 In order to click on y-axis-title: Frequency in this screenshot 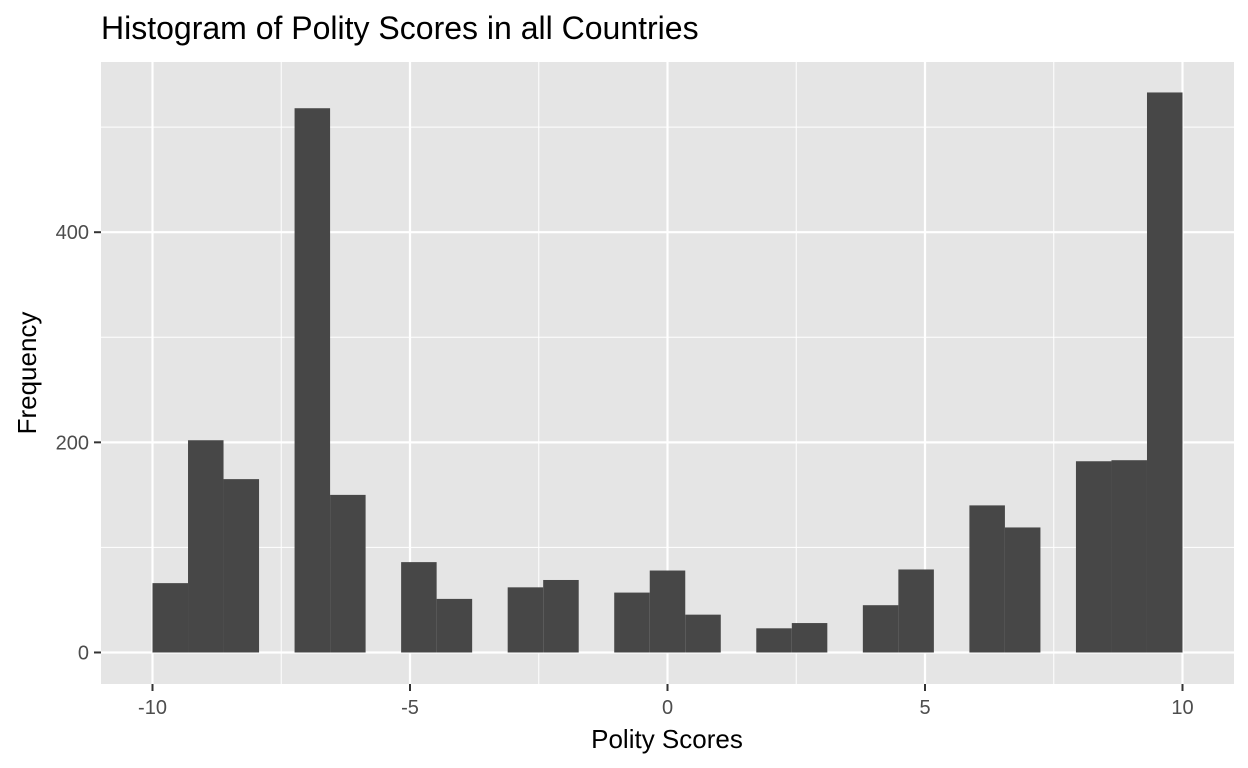, I will do `click(27, 373)`.